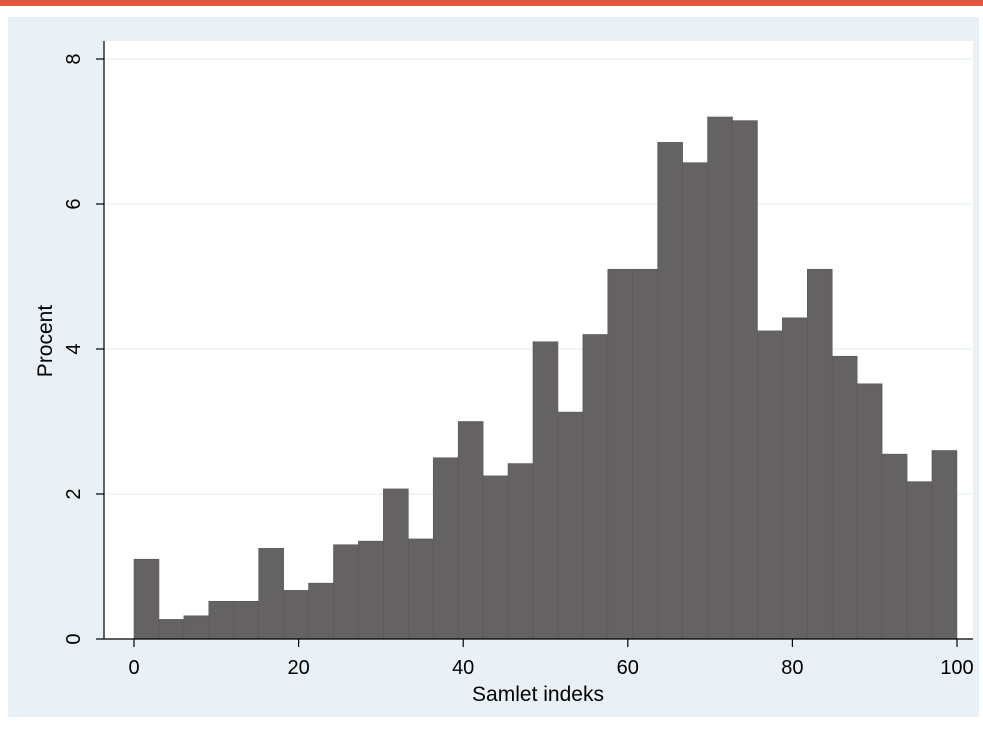 Image resolution: width=983 pixels, height=729 pixels. I want to click on top-accent-rule, so click(491, 3).